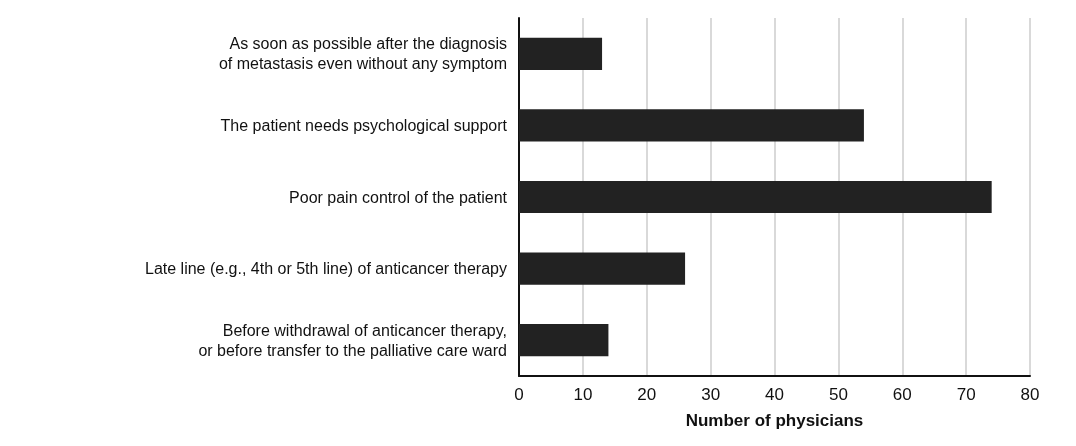 The image size is (1076, 446). I want to click on y-tick-label: Poor pain control of the patient, so click(398, 197).